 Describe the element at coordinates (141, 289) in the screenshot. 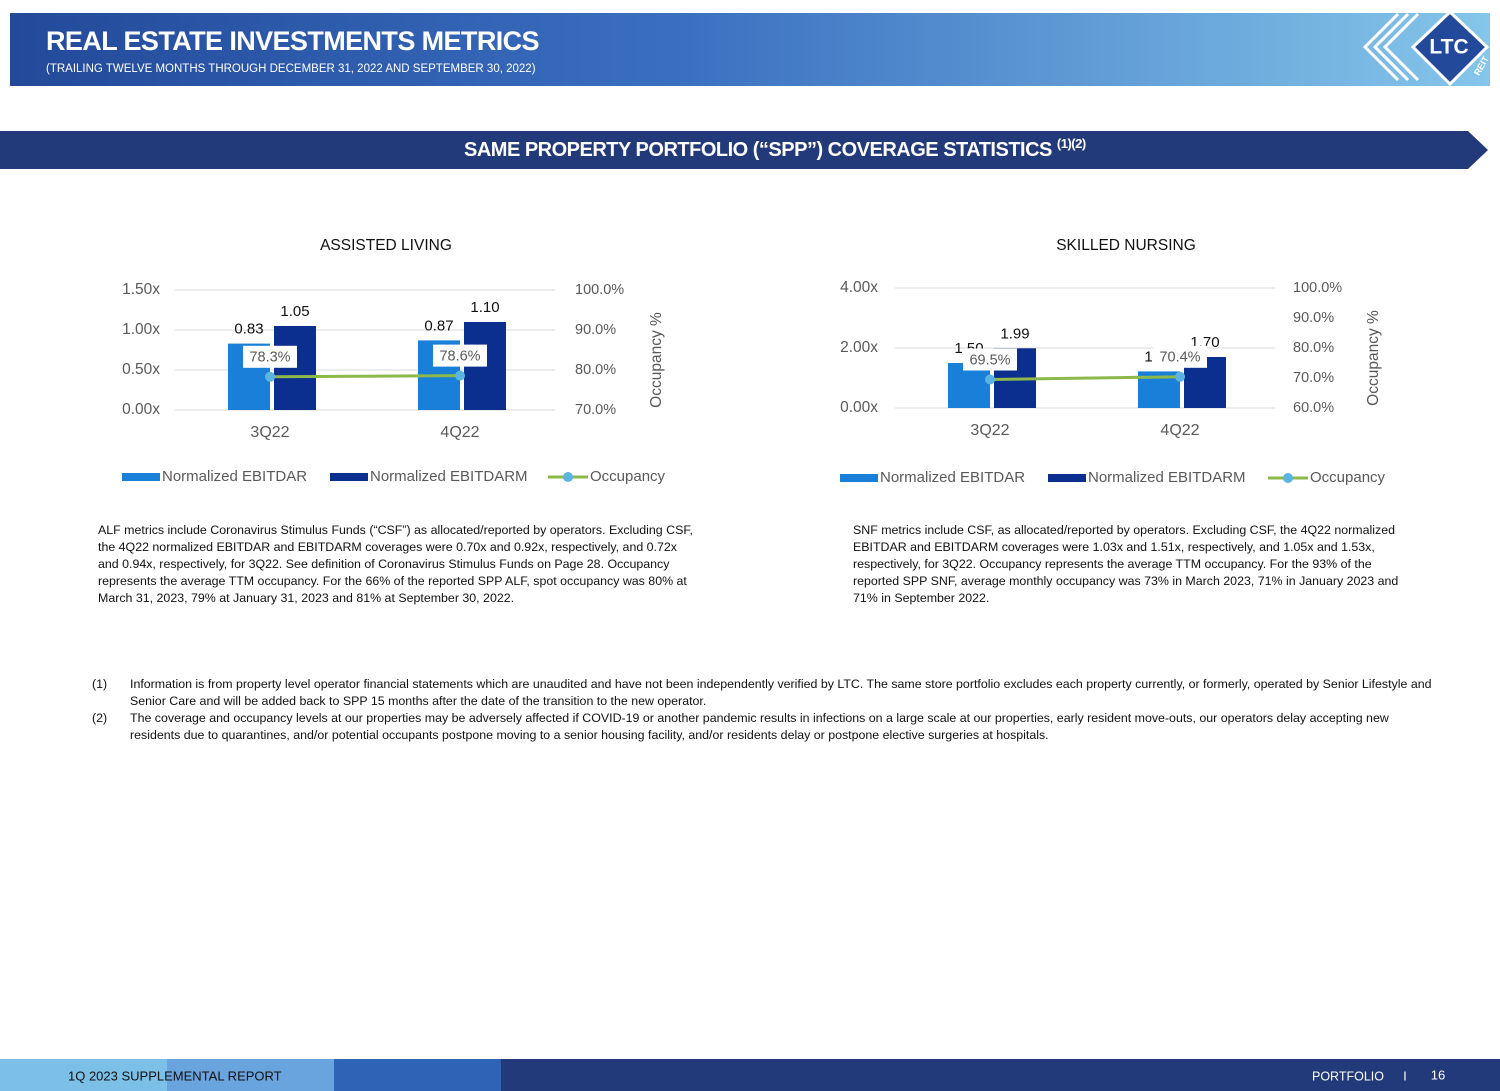

I see `y-tick-label: 1.50x` at that location.